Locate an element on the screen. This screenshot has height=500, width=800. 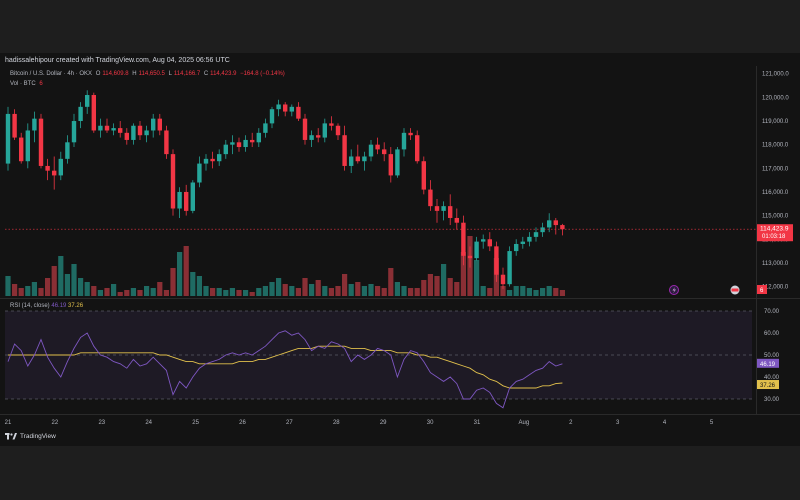
symbol-title: Bitcoin / U.S. Dollar · 4h · OKX is located at coordinates (51, 74).